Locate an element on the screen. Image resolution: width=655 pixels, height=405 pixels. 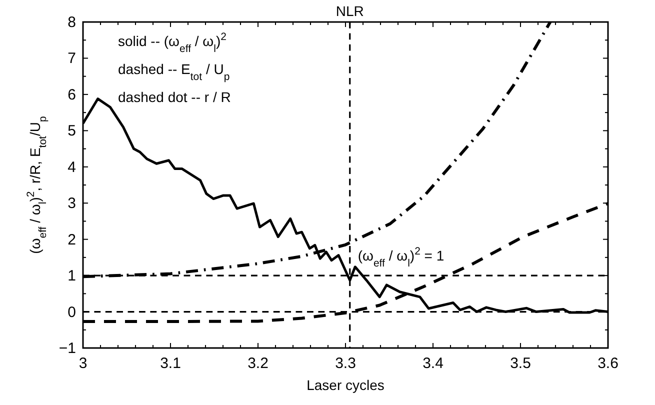
x-tick-label: 3.6 is located at coordinates (608, 363).